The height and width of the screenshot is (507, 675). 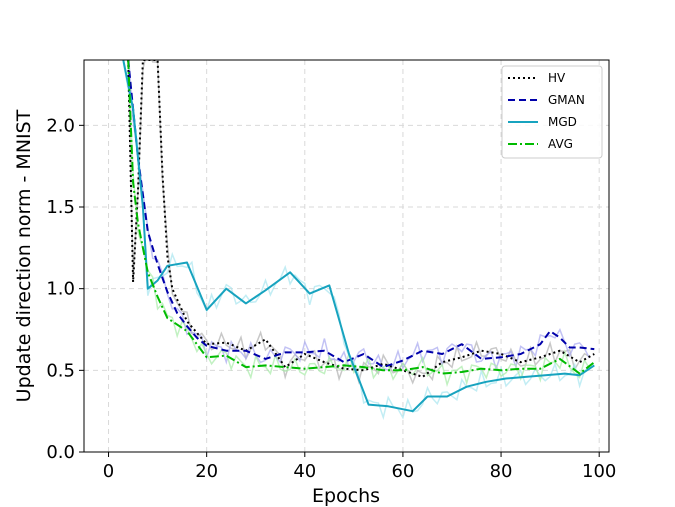 I want to click on y-tick-label: 0.5, so click(x=60, y=370).